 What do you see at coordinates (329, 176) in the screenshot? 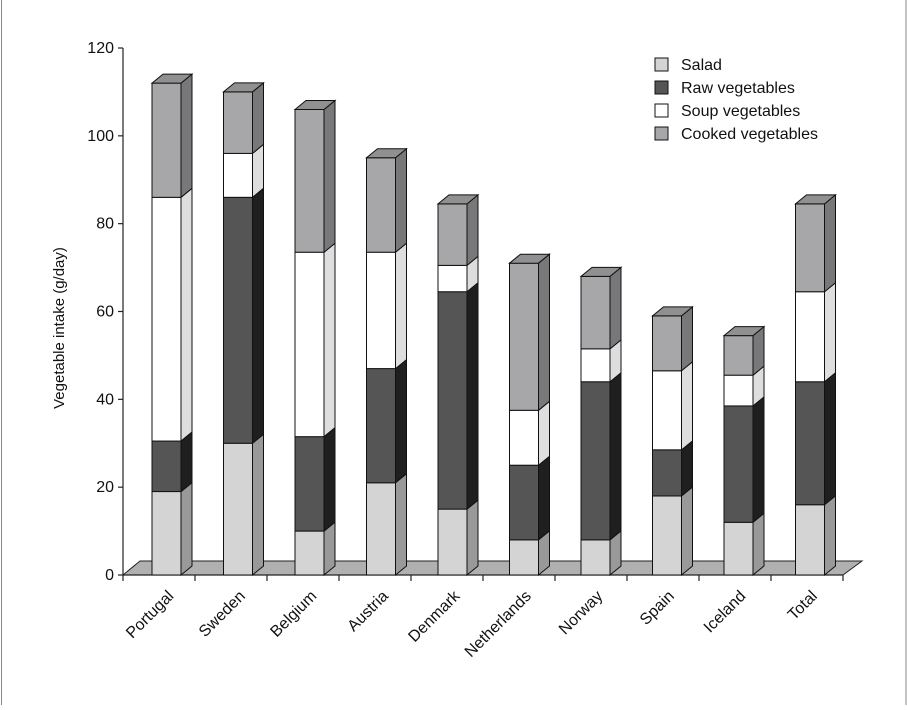
I see `bar-segment-belgium-cooked-vegetables-side` at bounding box center [329, 176].